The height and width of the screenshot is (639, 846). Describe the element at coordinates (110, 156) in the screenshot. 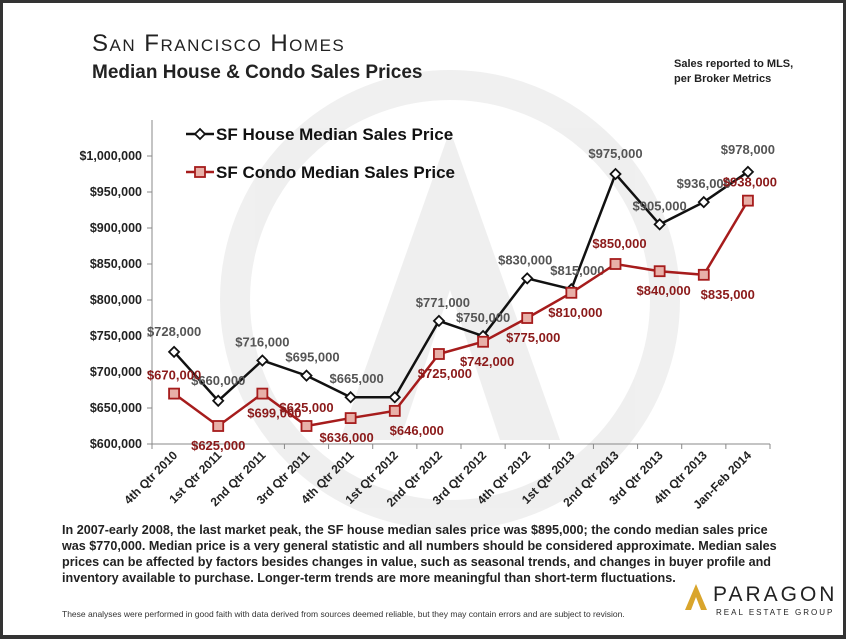

I see `y-tick-label: $1,000,000` at that location.